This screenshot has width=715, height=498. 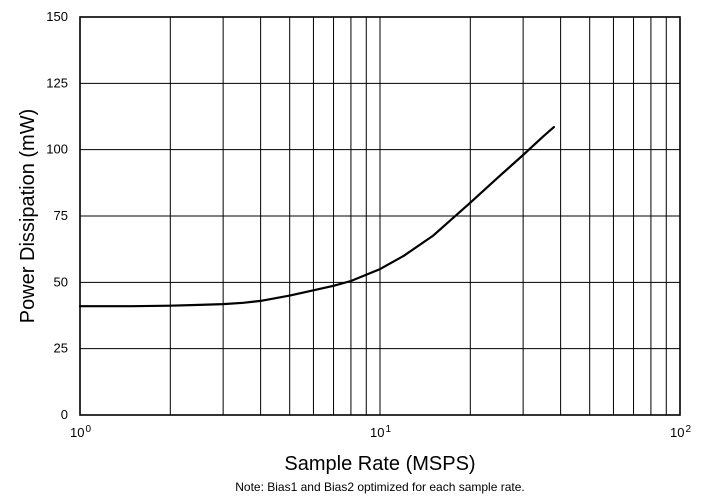 What do you see at coordinates (680, 432) in the screenshot?
I see `x-tick-label: 102` at bounding box center [680, 432].